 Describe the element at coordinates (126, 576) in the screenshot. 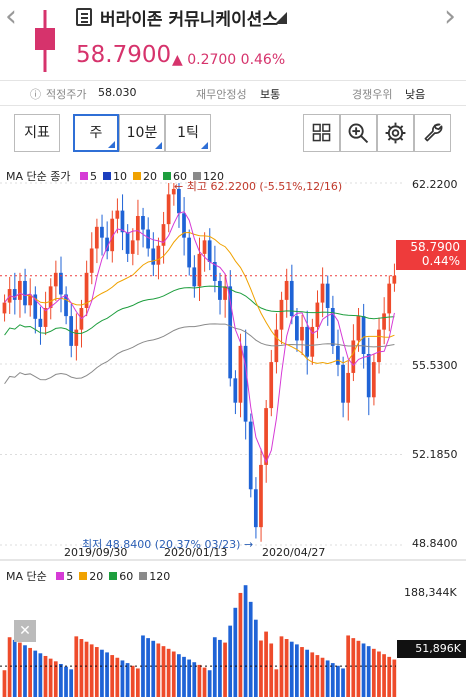

I see `volume-legend-label: 60` at that location.